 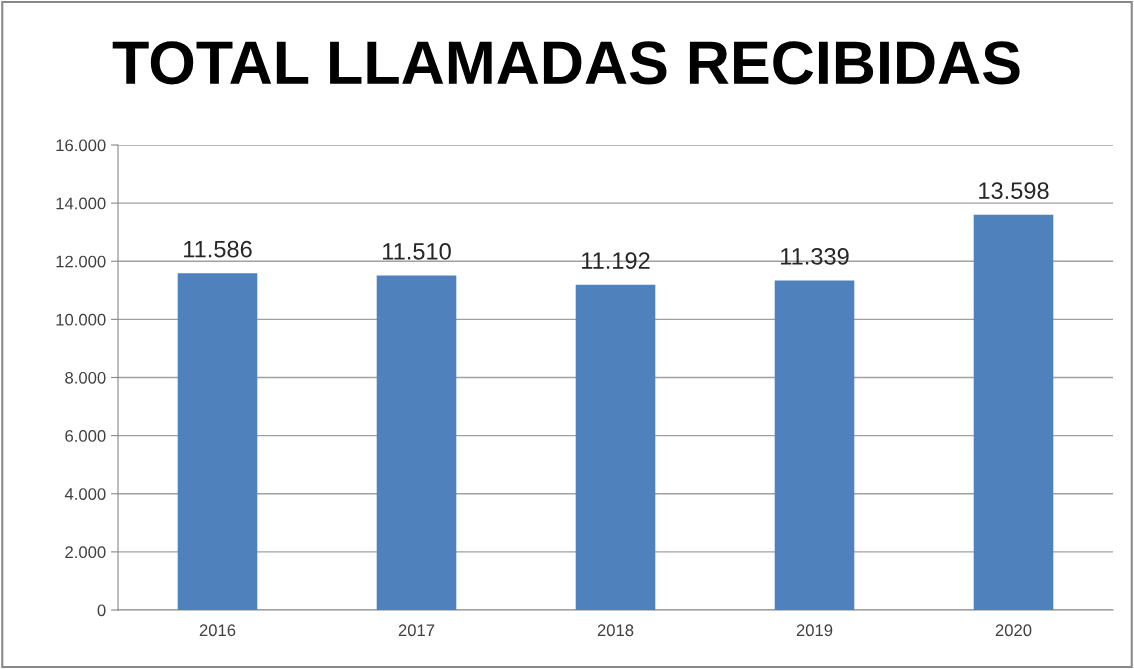 I want to click on x-tick-label: 2017, so click(x=416, y=630).